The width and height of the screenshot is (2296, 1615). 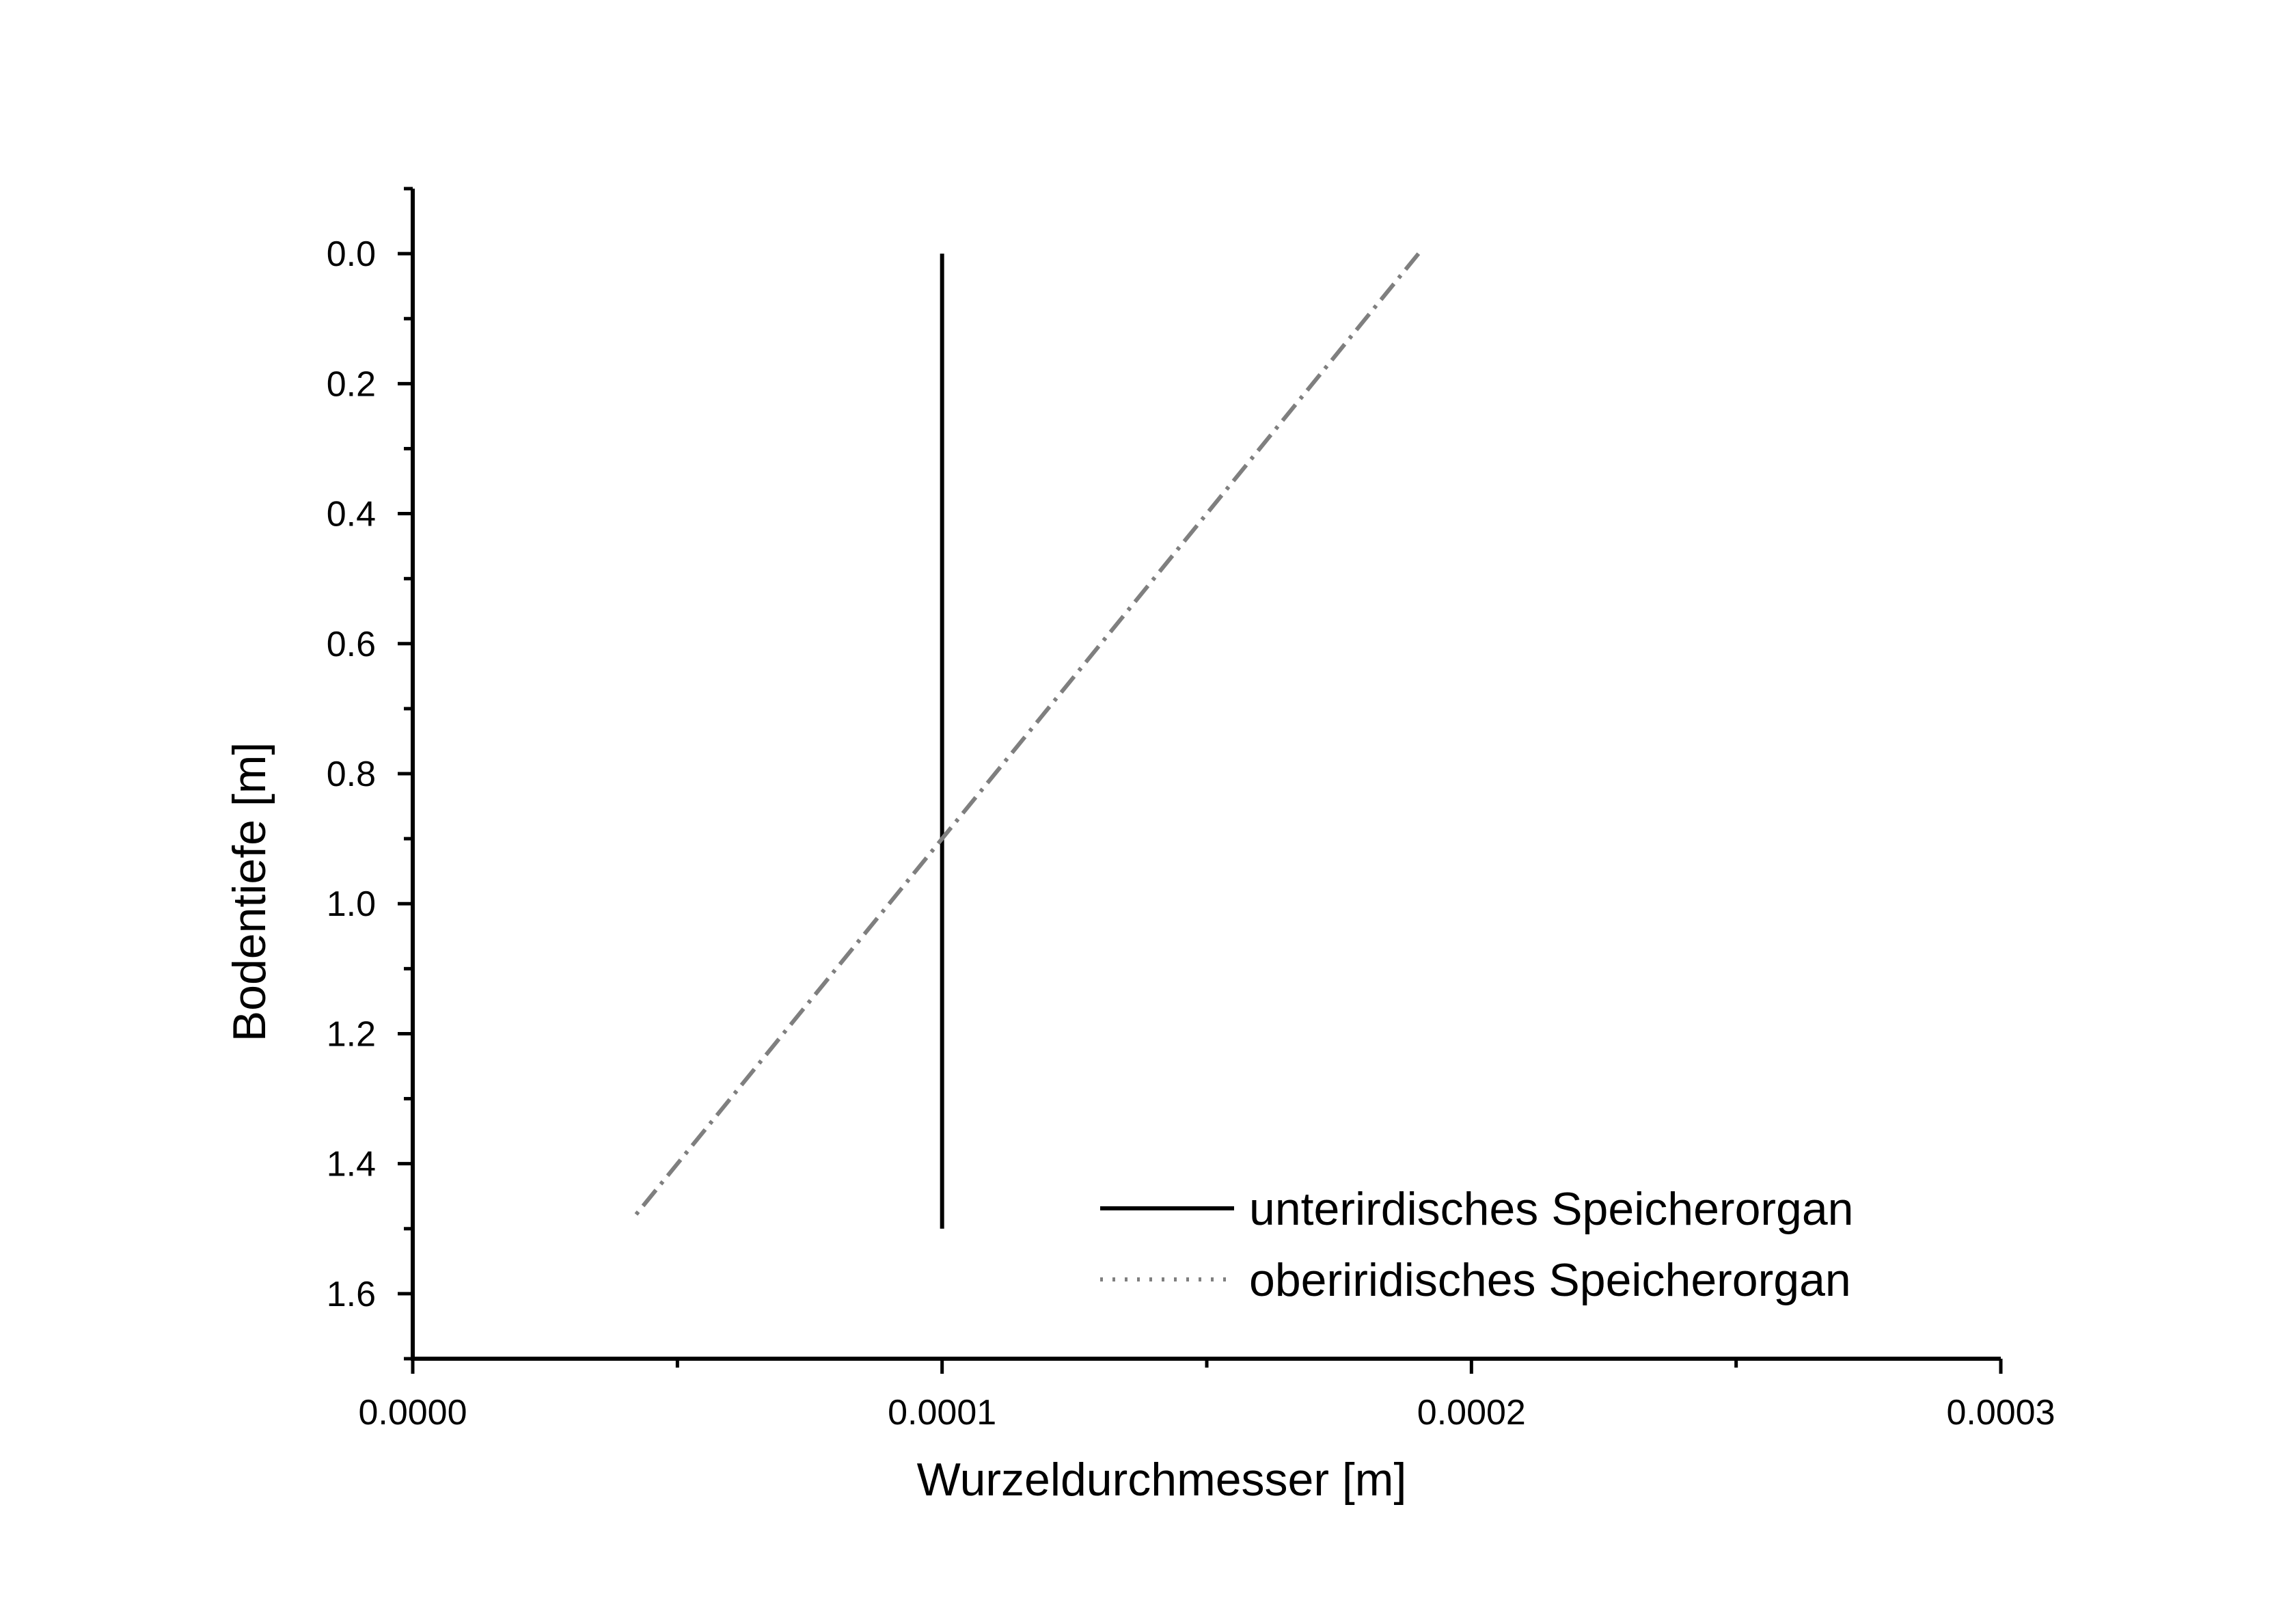 I want to click on y-tick-label: 0.6, so click(x=351, y=644).